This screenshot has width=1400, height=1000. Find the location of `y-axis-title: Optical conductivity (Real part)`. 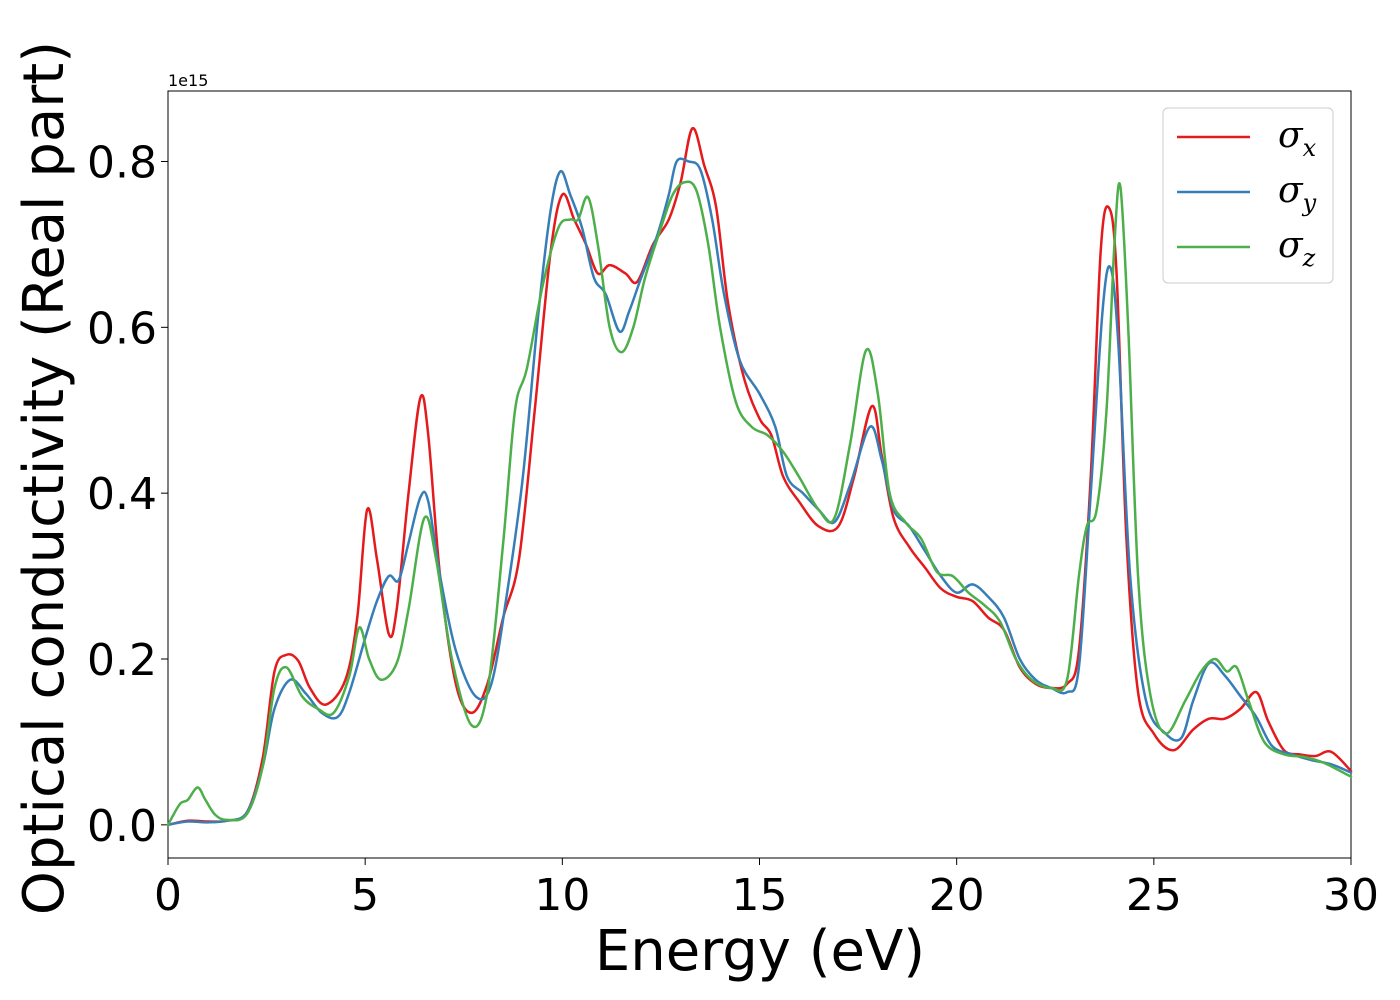

y-axis-title: Optical conductivity (Real part) is located at coordinates (44, 478).